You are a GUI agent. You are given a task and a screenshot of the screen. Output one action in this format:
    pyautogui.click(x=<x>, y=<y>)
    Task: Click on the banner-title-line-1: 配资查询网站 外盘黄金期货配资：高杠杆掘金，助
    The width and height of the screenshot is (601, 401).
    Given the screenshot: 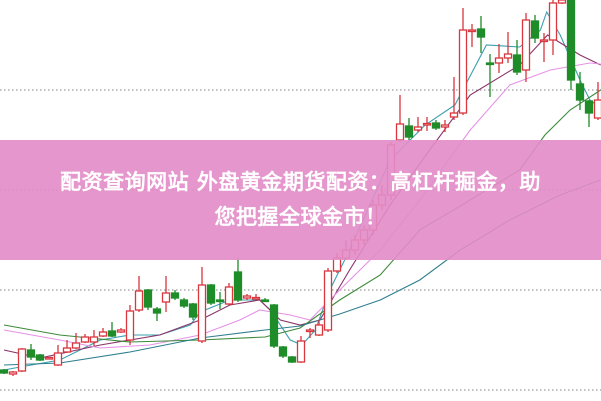 What is the action you would take?
    pyautogui.click(x=300, y=182)
    